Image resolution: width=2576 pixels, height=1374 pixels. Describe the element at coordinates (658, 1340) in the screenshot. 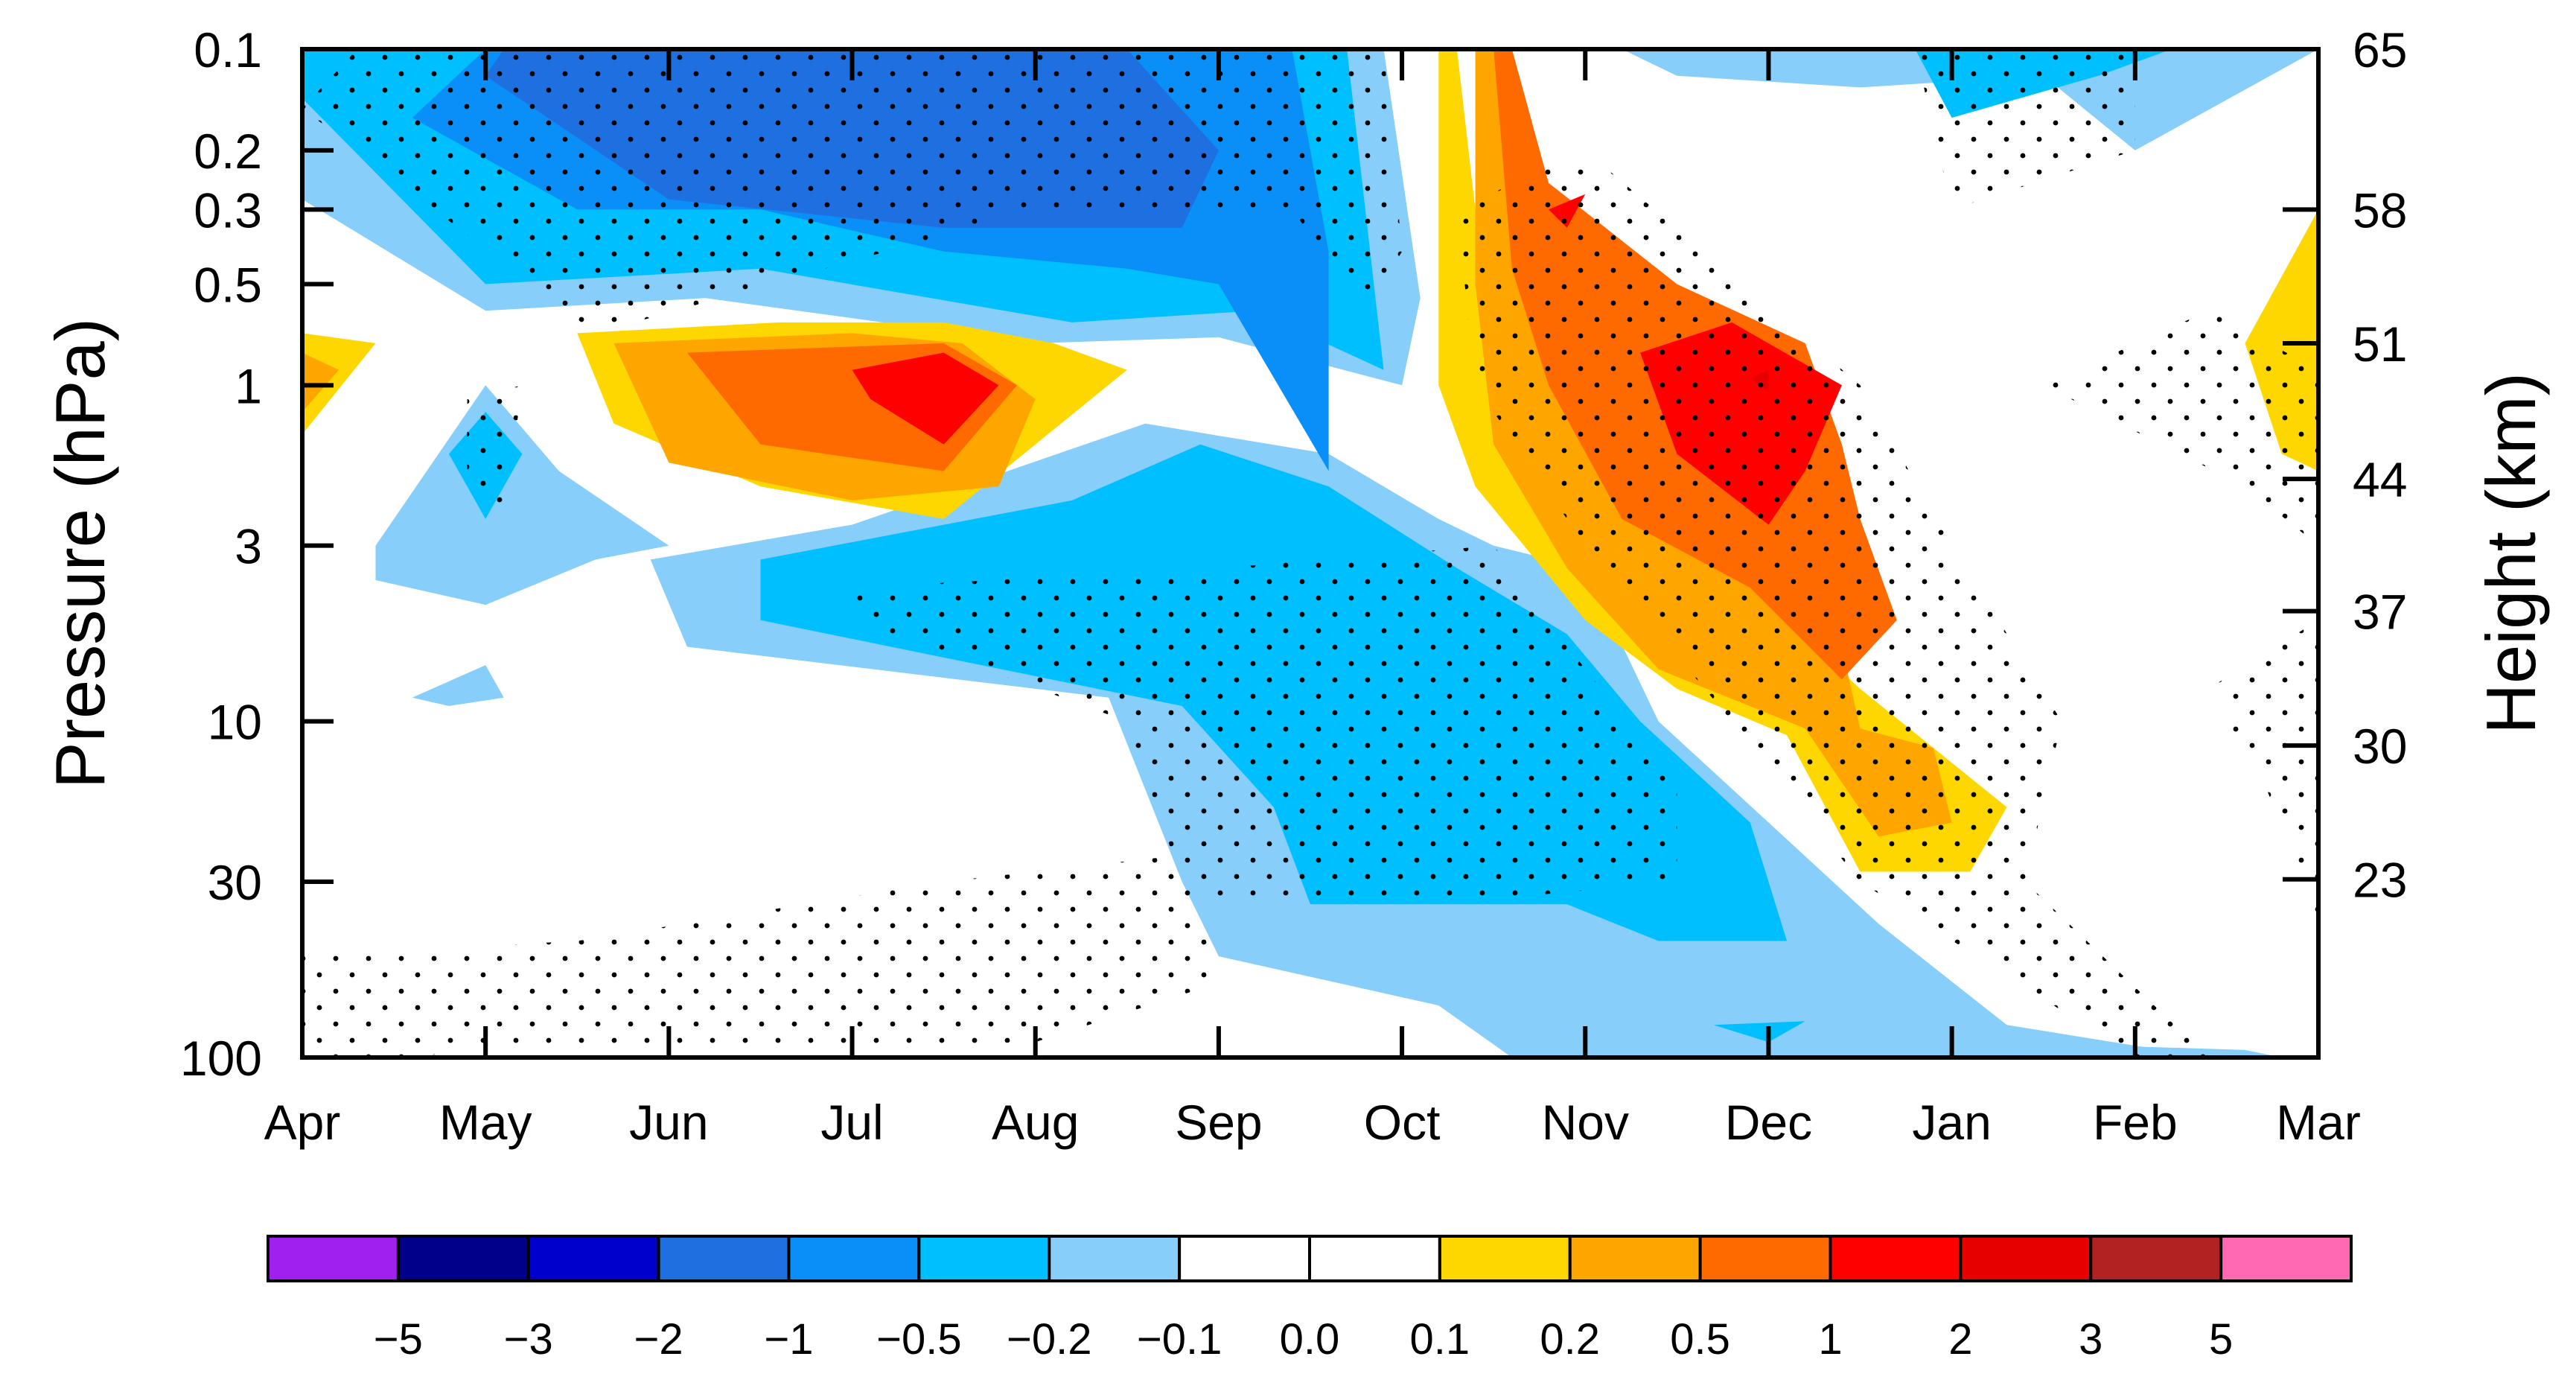

I see `colorbar-label: −2` at that location.